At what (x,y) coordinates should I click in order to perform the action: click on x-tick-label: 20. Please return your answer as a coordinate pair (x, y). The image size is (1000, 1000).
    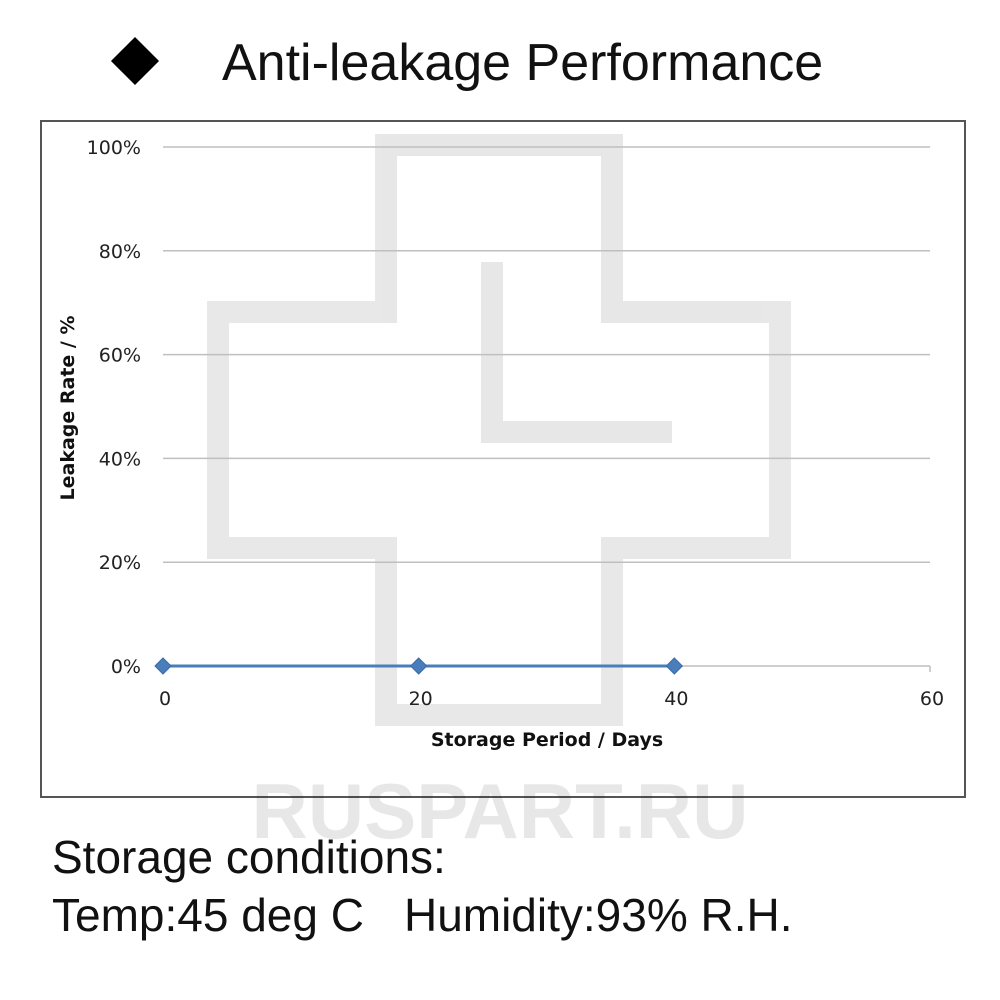
    Looking at the image, I should click on (421, 699).